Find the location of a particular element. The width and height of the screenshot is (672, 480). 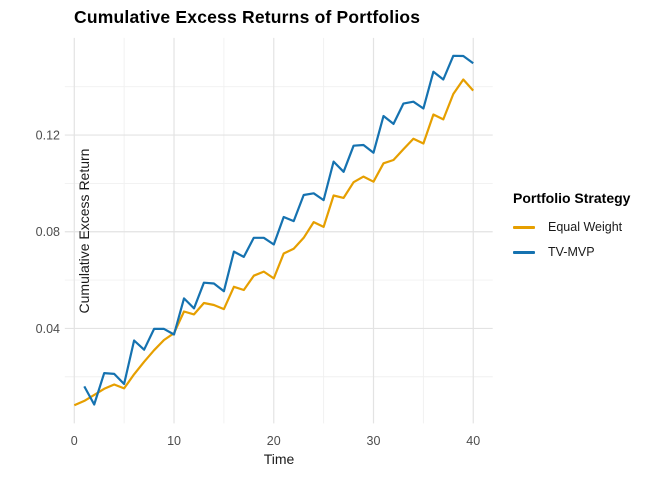

legend-item-equal-weight: Equal Weight is located at coordinates (571, 227).